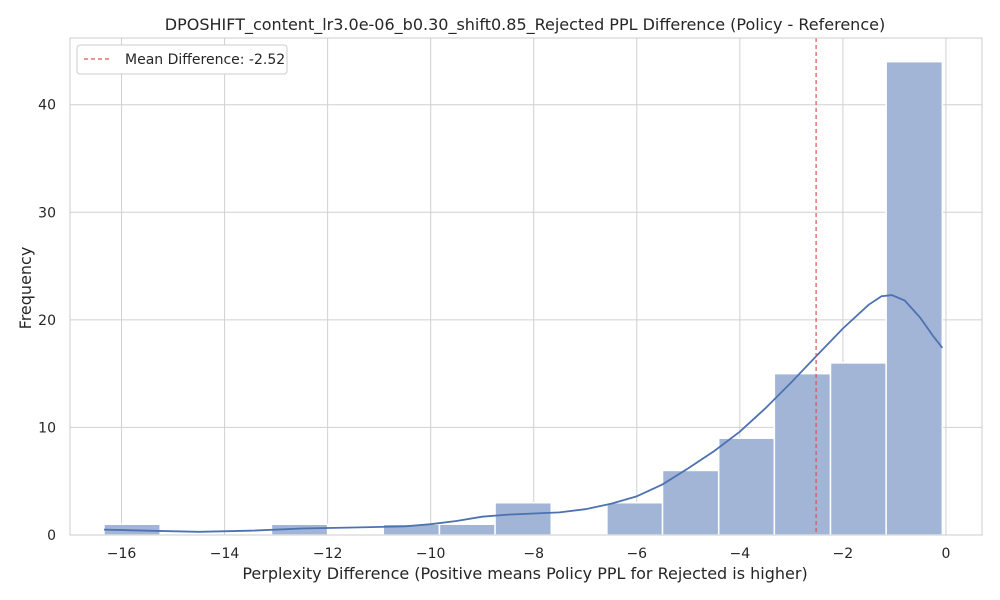  I want to click on legend-mean-label: Mean Difference: -2.52, so click(205, 60).